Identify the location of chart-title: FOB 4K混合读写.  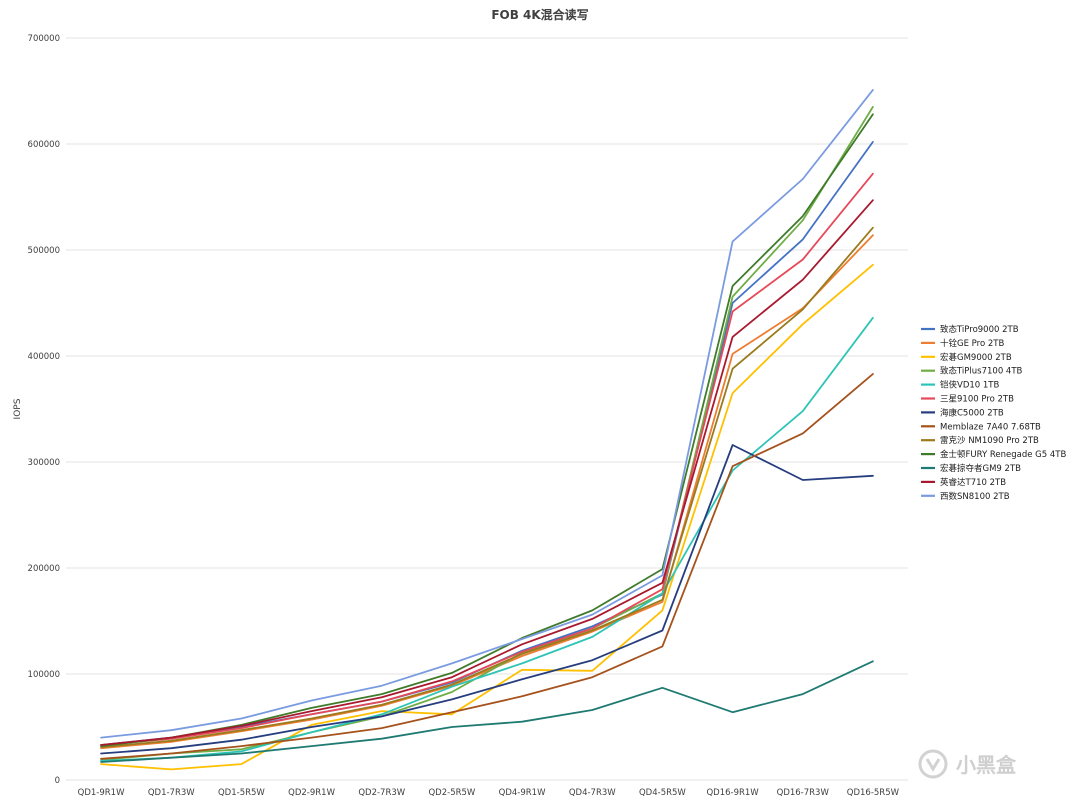
(539, 14).